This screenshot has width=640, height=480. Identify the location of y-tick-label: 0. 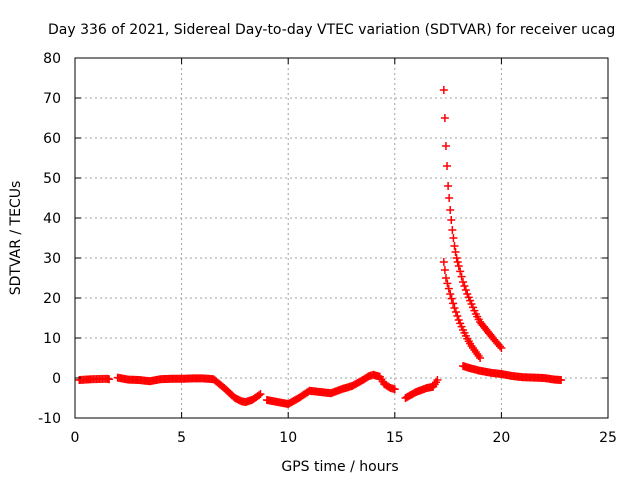
(56, 379).